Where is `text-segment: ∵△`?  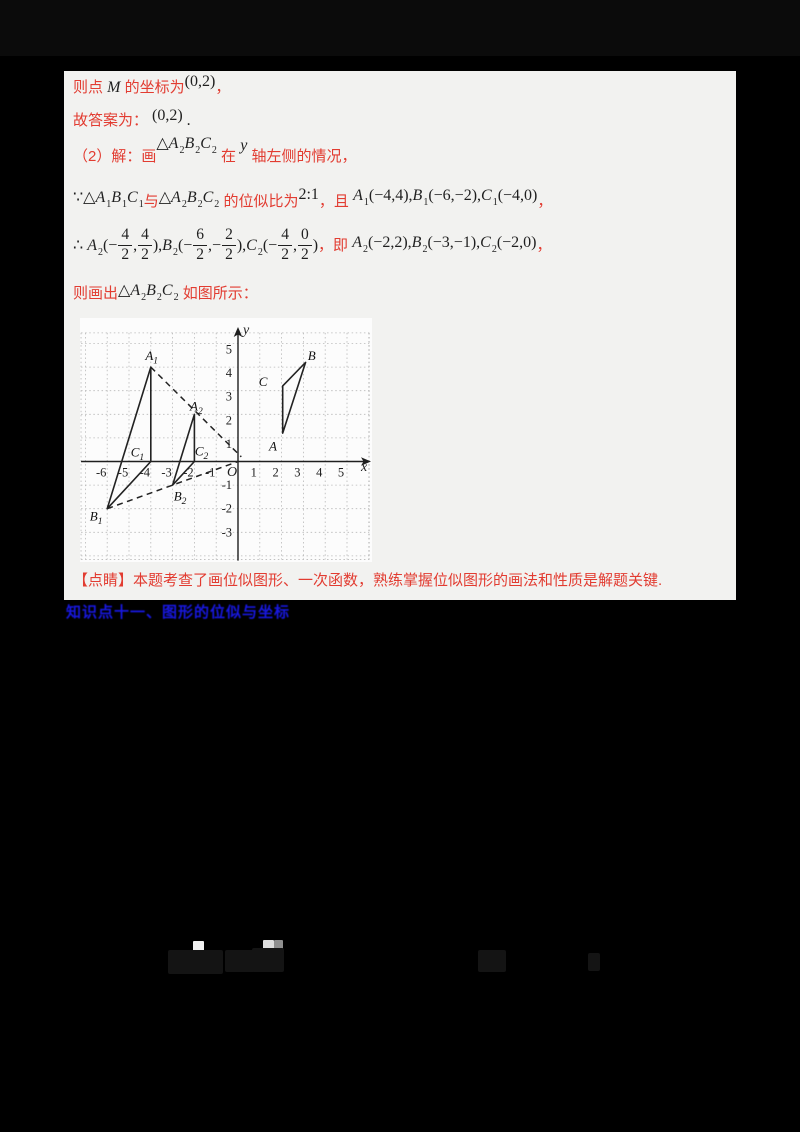 text-segment: ∵△ is located at coordinates (84, 198).